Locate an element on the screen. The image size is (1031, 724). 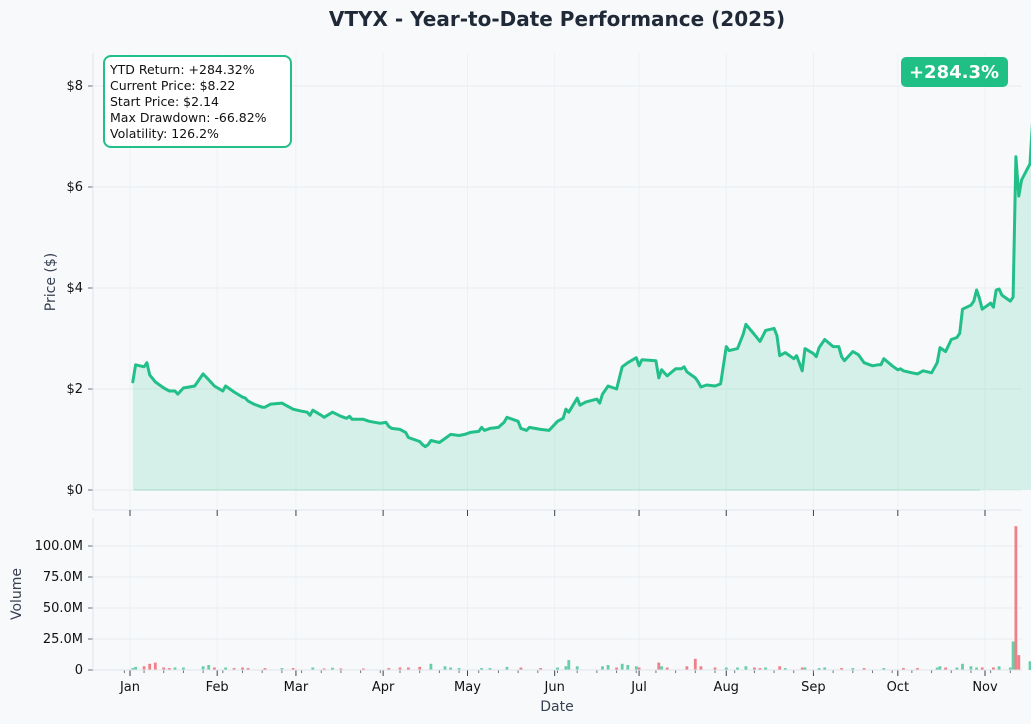
stats-box-frame is located at coordinates (197, 101).